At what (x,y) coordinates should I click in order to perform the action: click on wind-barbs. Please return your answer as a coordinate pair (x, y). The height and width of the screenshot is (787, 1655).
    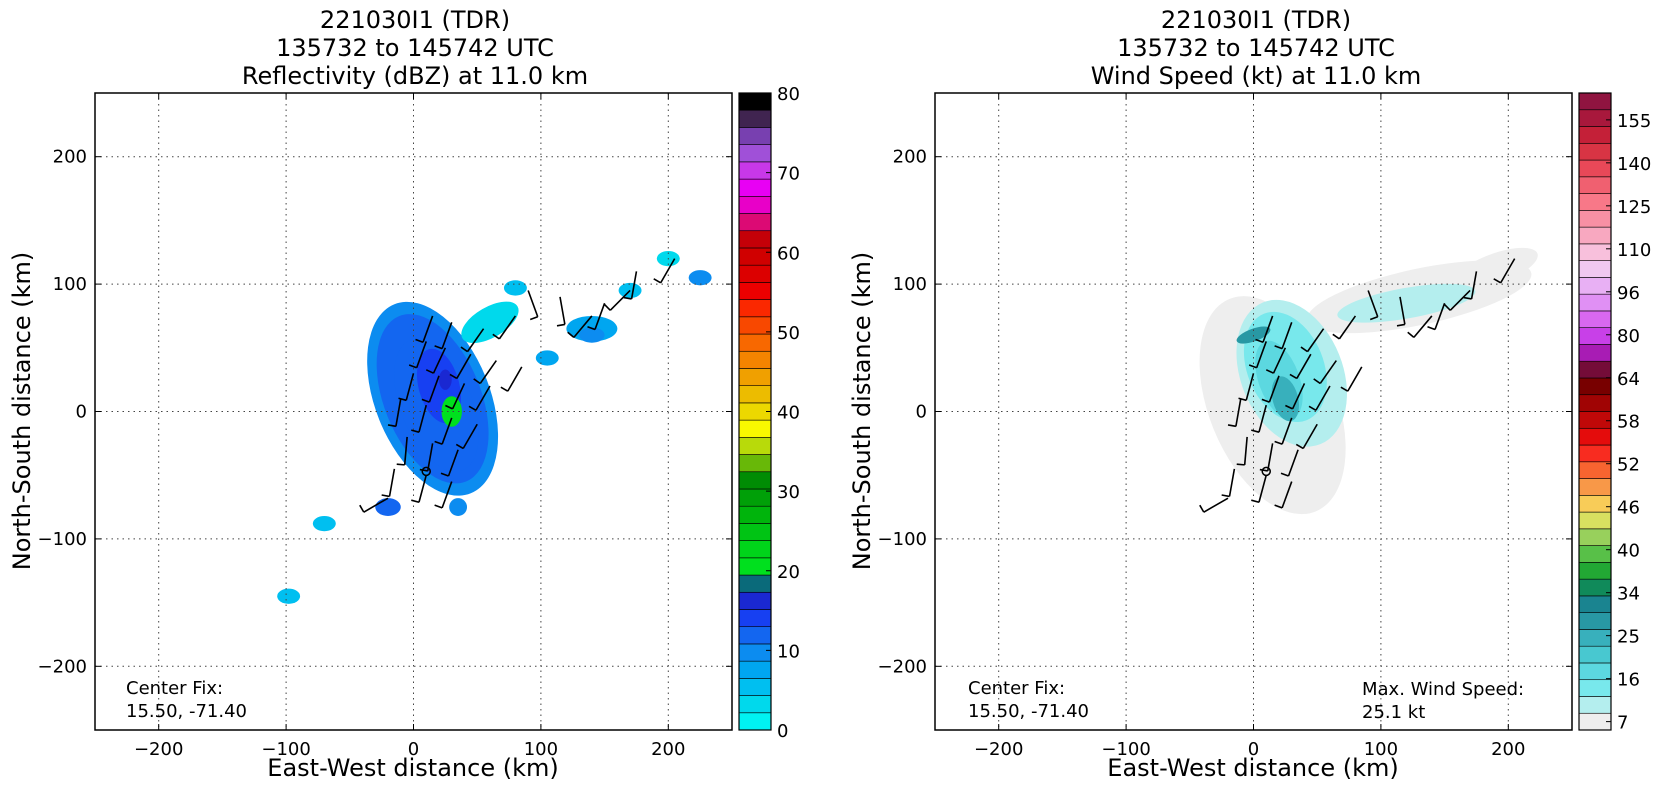
    Looking at the image, I should click on (517, 385).